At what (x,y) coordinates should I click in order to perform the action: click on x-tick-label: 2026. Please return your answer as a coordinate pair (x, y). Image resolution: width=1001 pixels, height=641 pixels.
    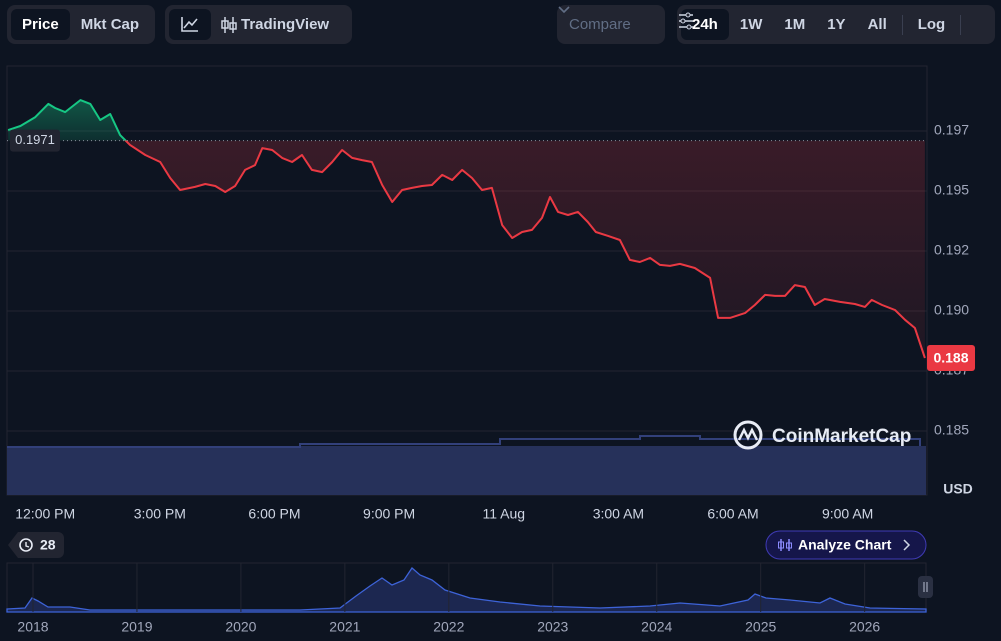
    Looking at the image, I should click on (864, 627).